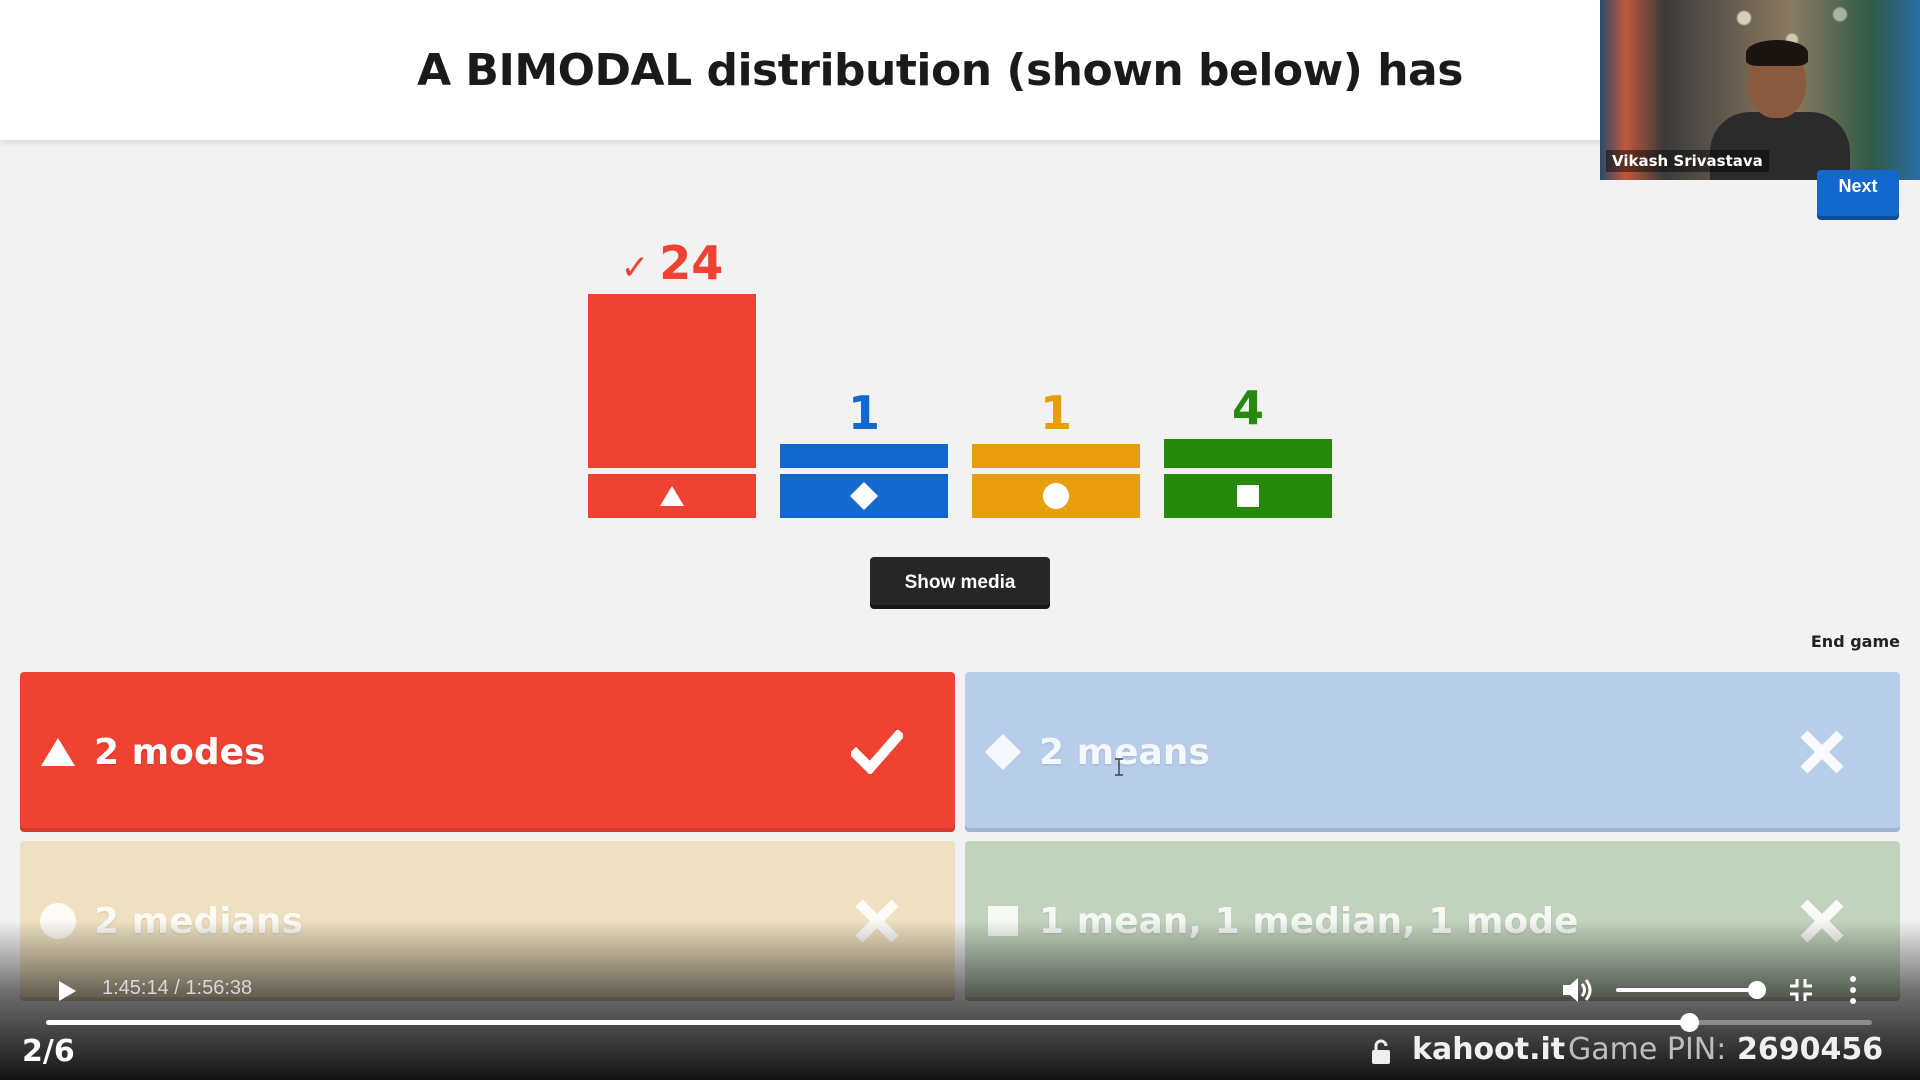  What do you see at coordinates (1248, 453) in the screenshot?
I see `bar-fill-square` at bounding box center [1248, 453].